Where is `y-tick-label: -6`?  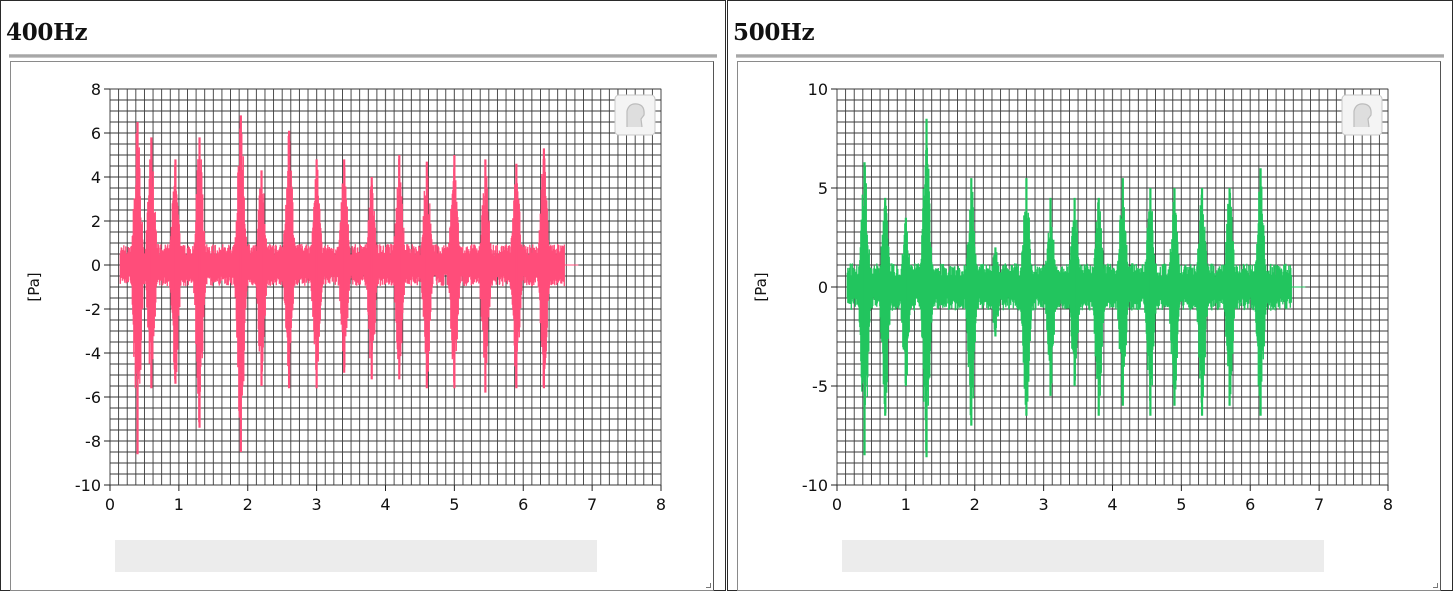 y-tick-label: -6 is located at coordinates (93, 397).